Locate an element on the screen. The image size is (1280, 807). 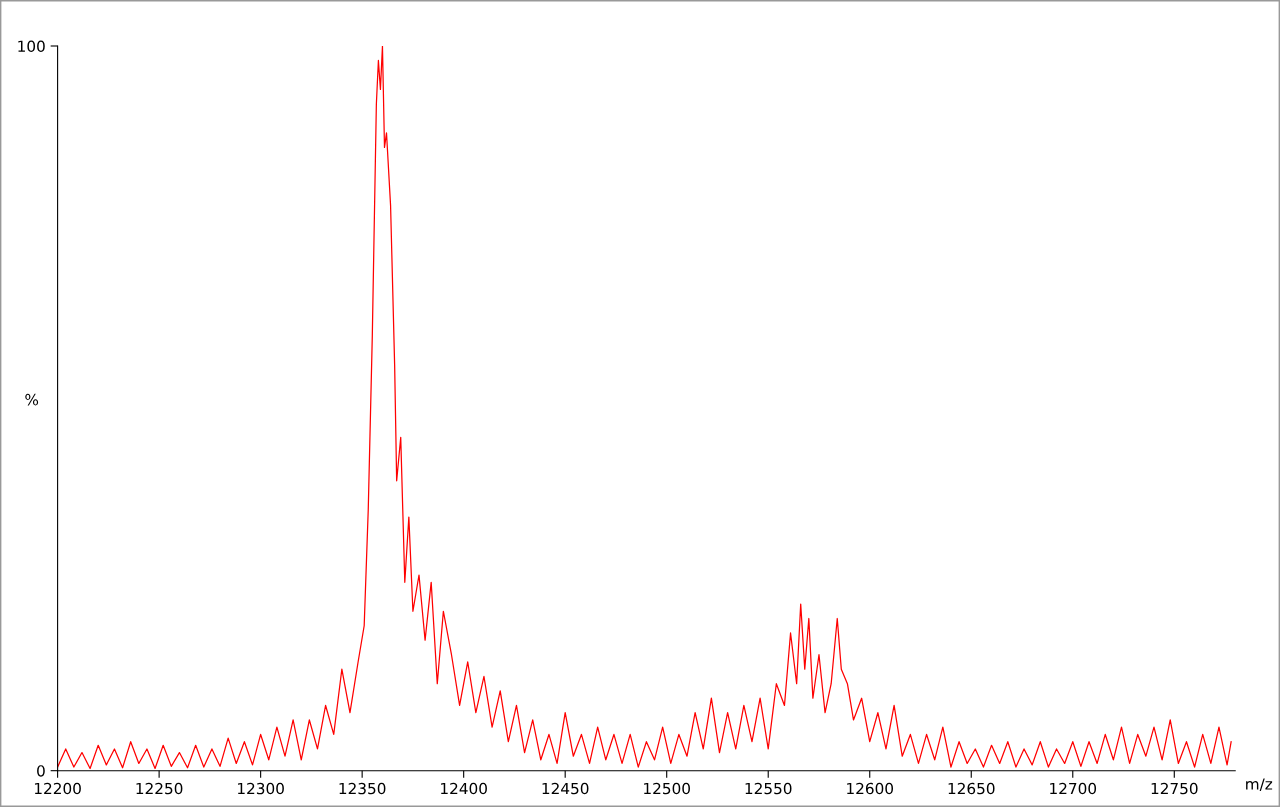
y-axis-title: % is located at coordinates (32, 399).